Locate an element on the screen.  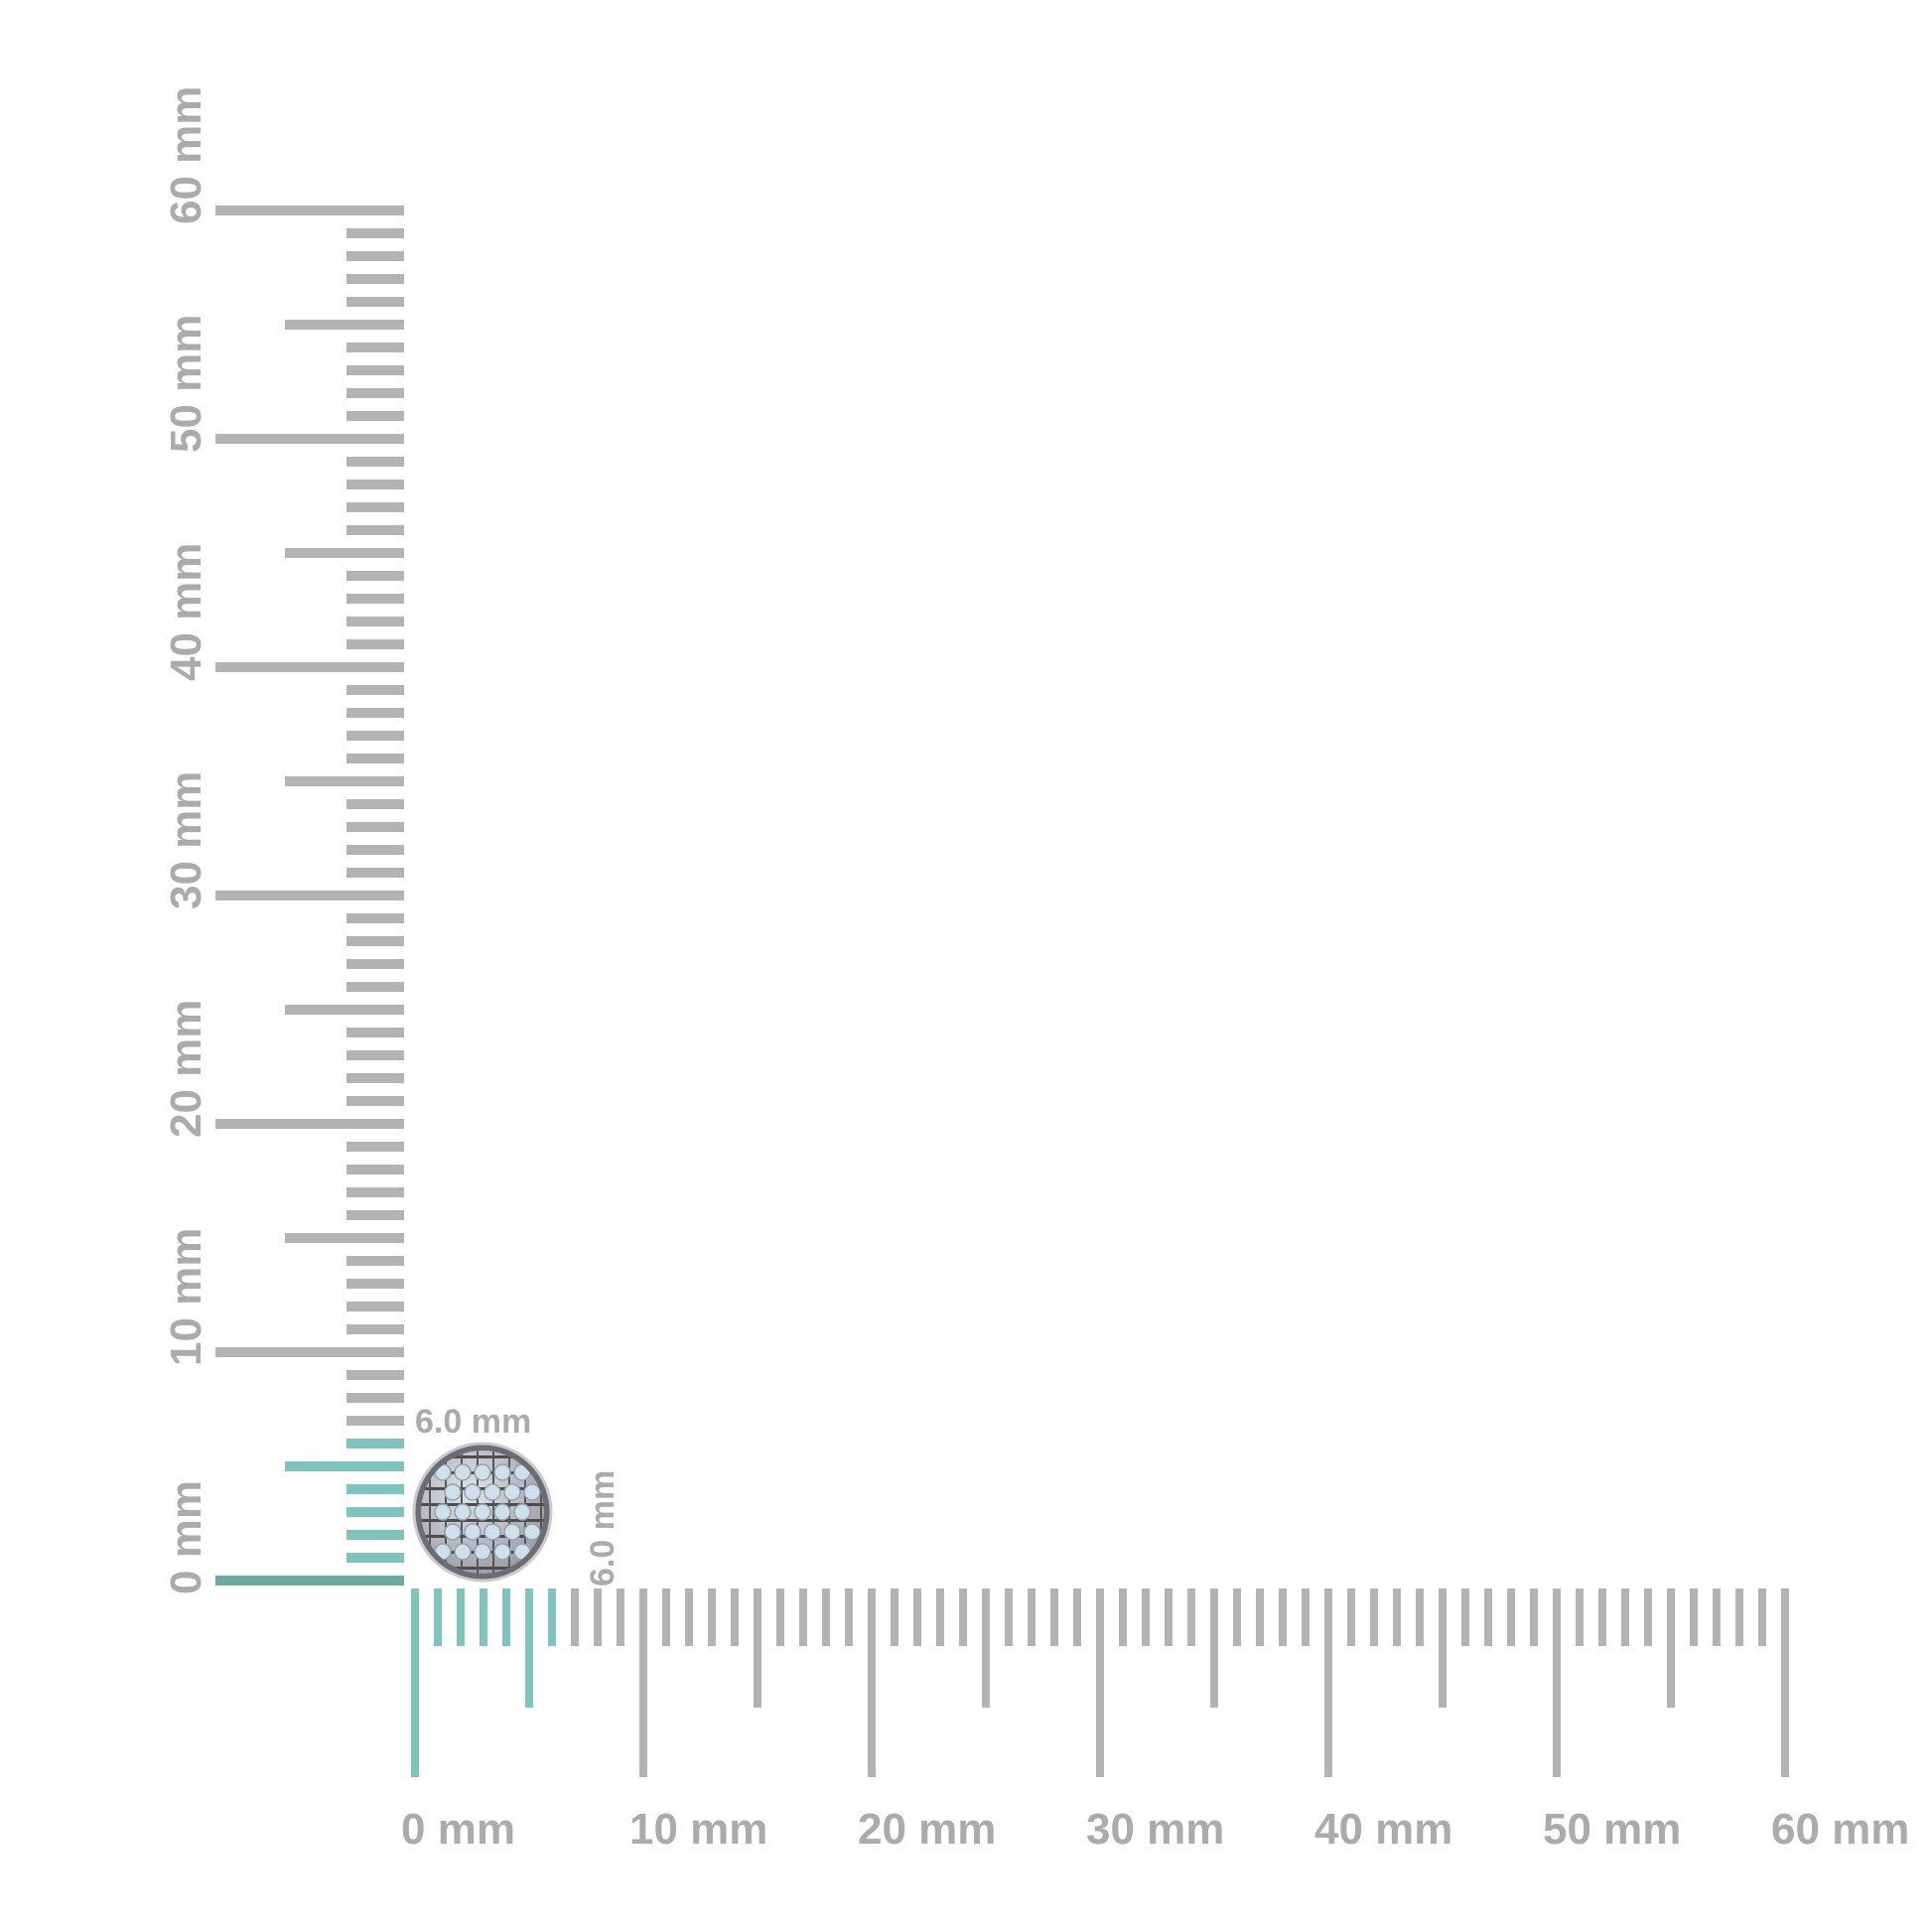
tick-v-52mm is located at coordinates (375, 393).